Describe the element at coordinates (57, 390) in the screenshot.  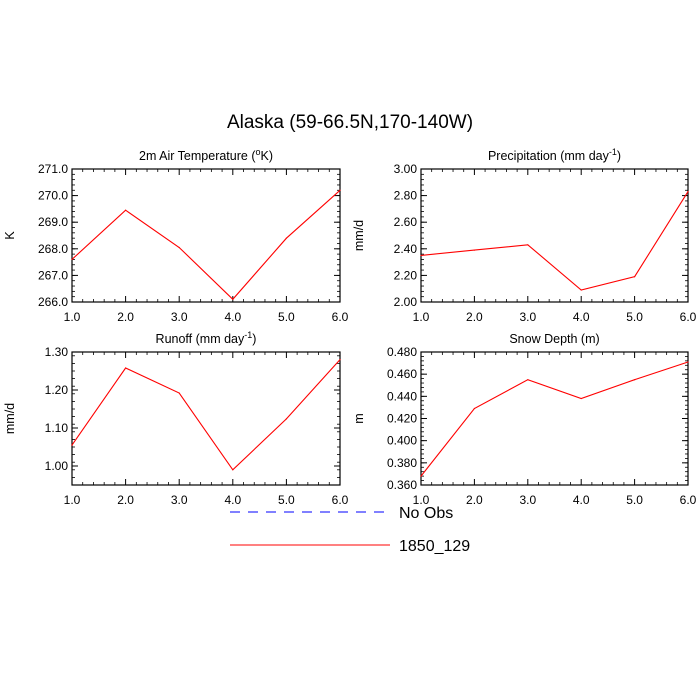
I see `y-tick-label: 1.20` at that location.